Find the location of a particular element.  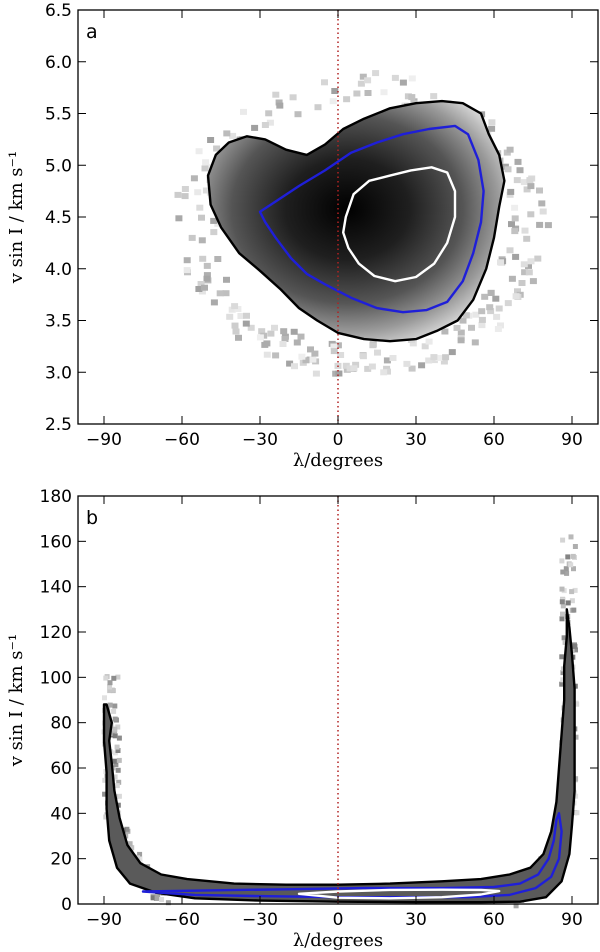

y-tick-label: 20 is located at coordinates (61, 860).